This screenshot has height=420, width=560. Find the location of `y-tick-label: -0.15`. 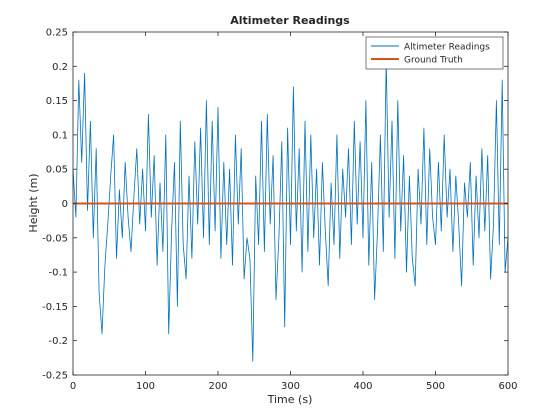

y-tick-label: -0.15 is located at coordinates (55, 307).